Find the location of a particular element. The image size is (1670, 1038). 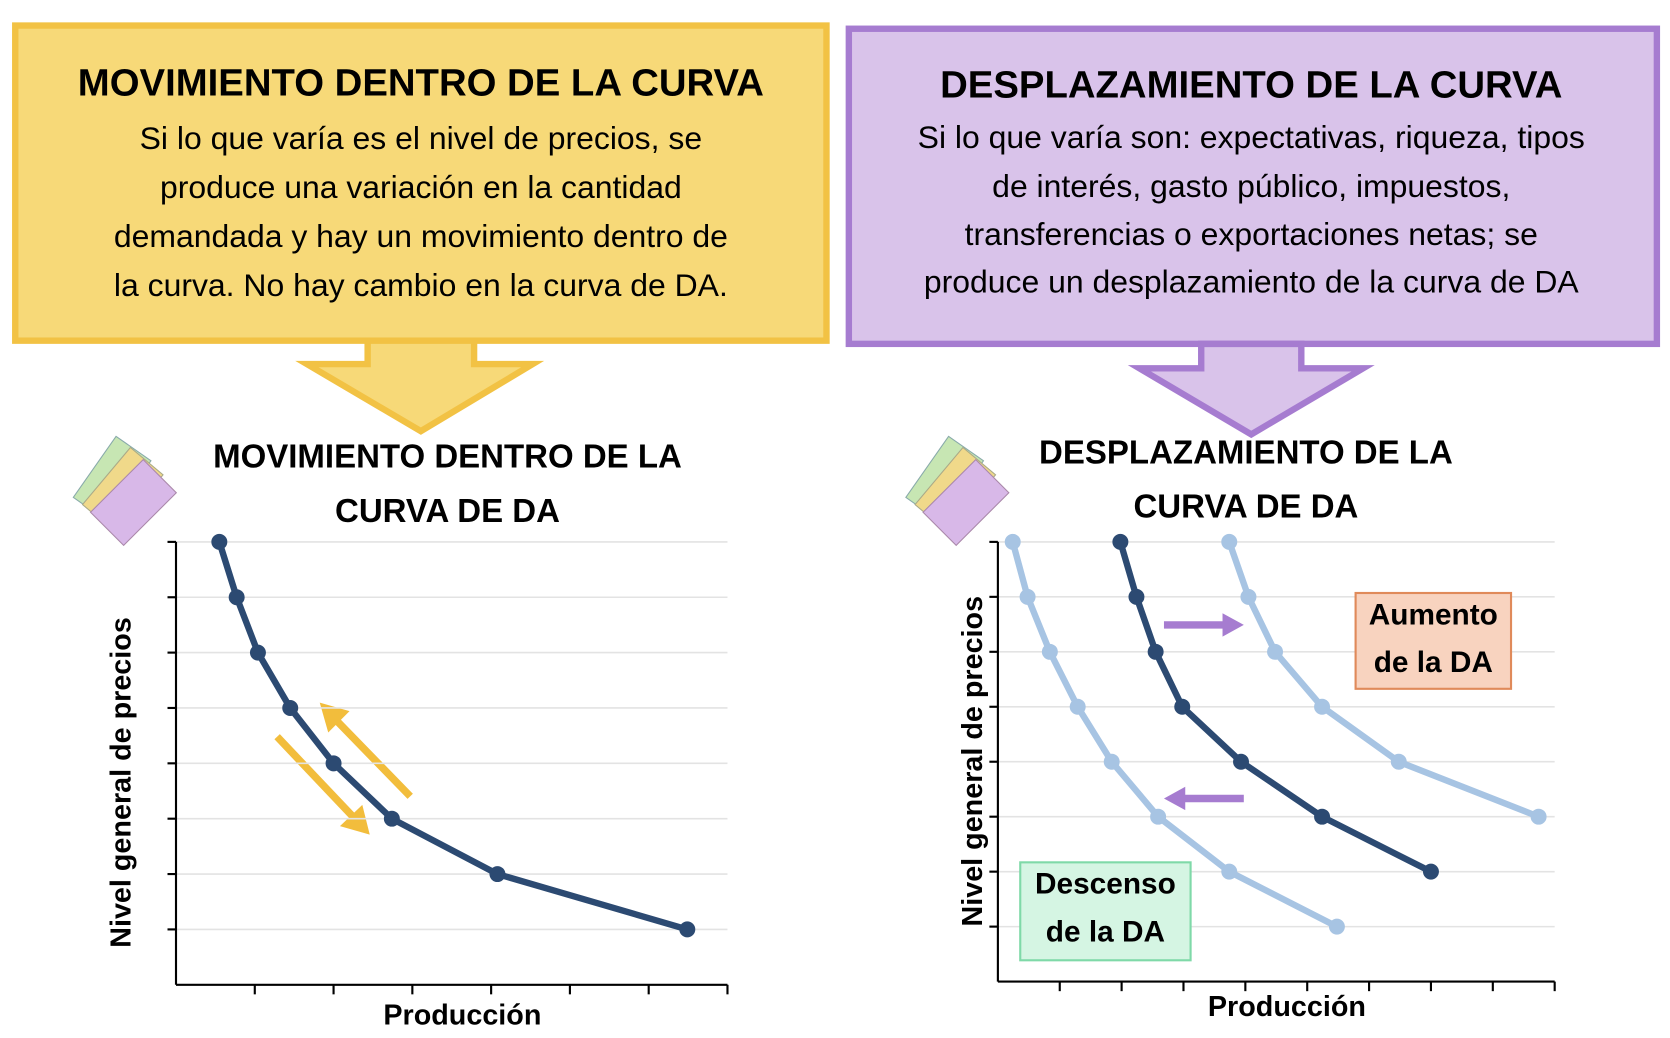

right-arrow is located at coordinates (1251, 389).